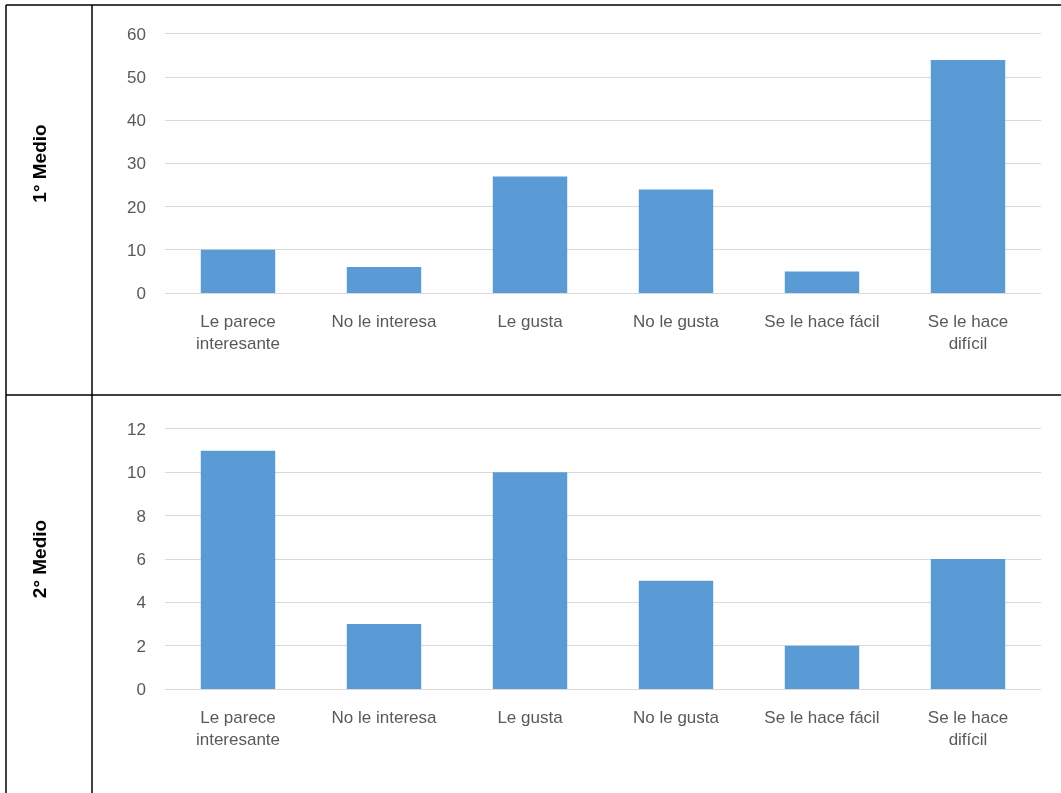 The image size is (1061, 793). Describe the element at coordinates (141, 603) in the screenshot. I see `y-tick-label: 4` at that location.